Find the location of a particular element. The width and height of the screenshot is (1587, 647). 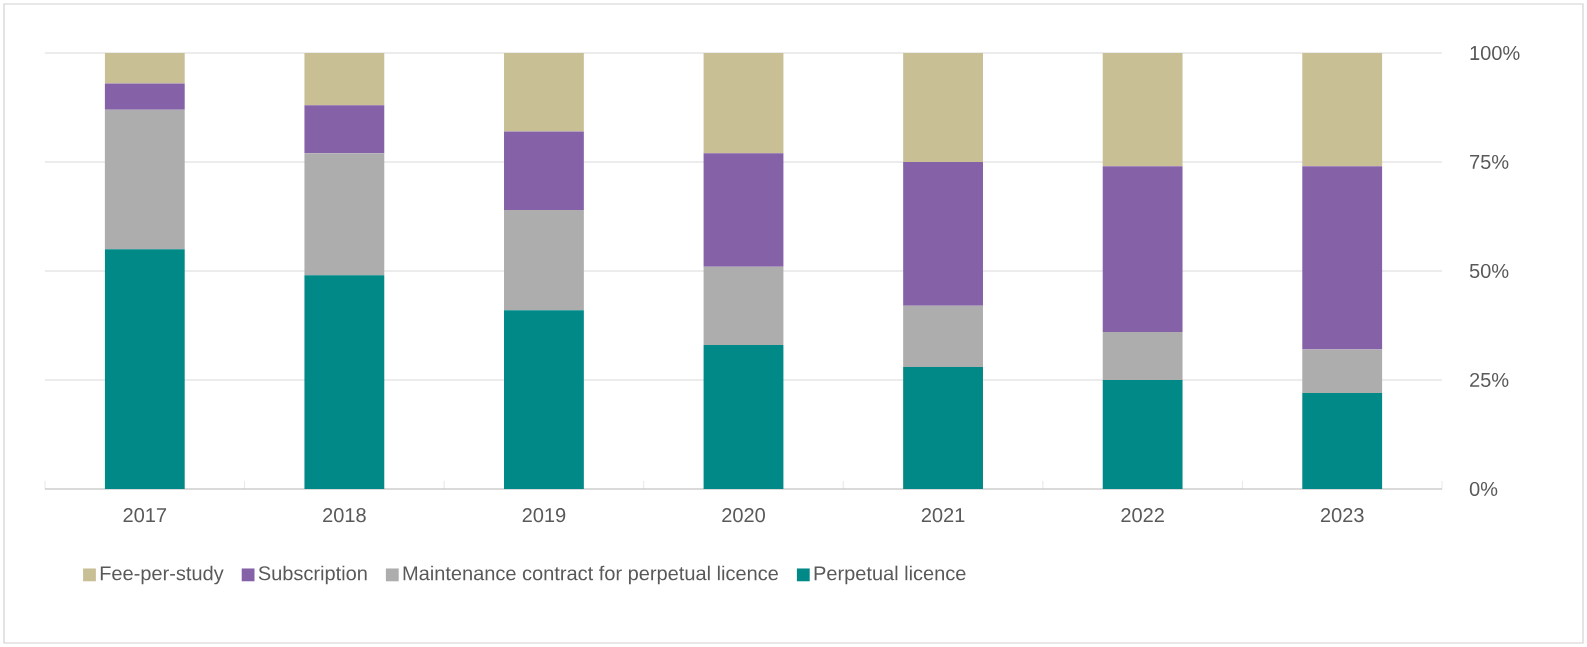

legend-label: Maintenance contract for perpetual licence is located at coordinates (590, 575).